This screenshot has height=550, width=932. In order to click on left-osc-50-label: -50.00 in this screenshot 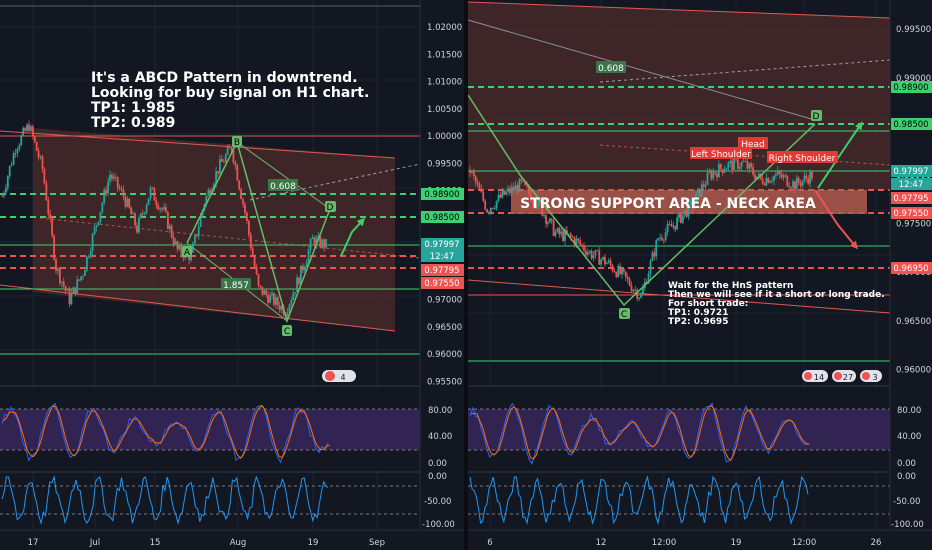, I will do `click(437, 502)`.